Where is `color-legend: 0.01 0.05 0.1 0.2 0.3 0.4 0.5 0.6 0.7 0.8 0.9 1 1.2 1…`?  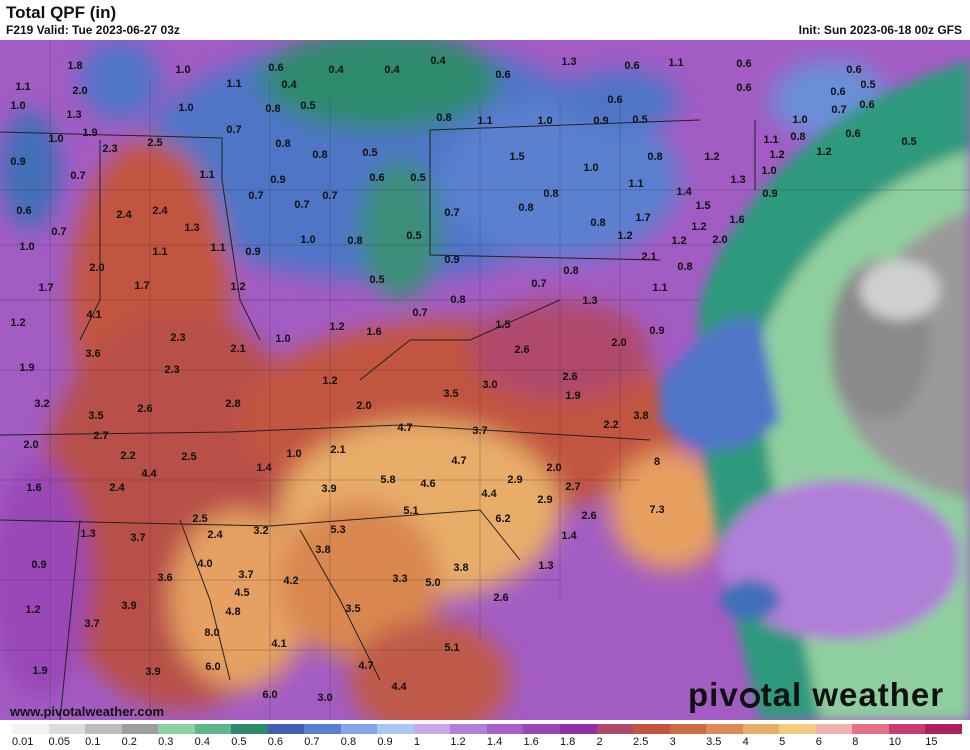 color-legend: 0.01 0.05 0.1 0.2 0.3 0.4 0.5 0.6 0.7 0.8 0.9 1 1.2 1… is located at coordinates (485, 735).